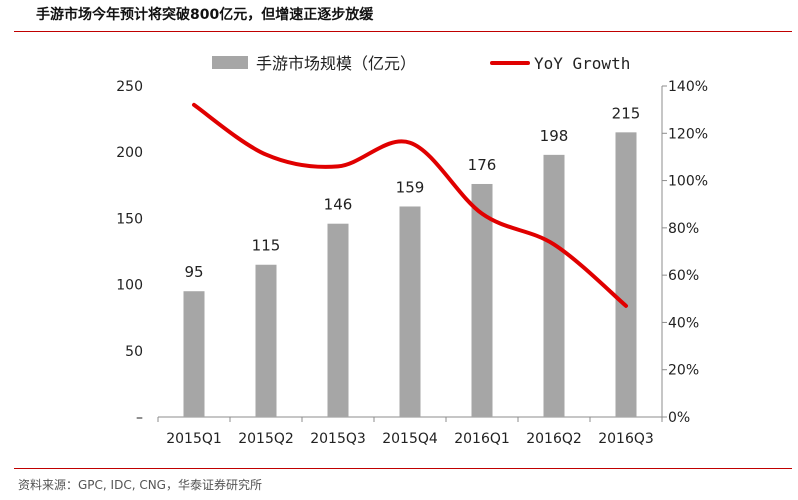 Image resolution: width=798 pixels, height=500 pixels. I want to click on bar-value-label: 146, so click(338, 205).